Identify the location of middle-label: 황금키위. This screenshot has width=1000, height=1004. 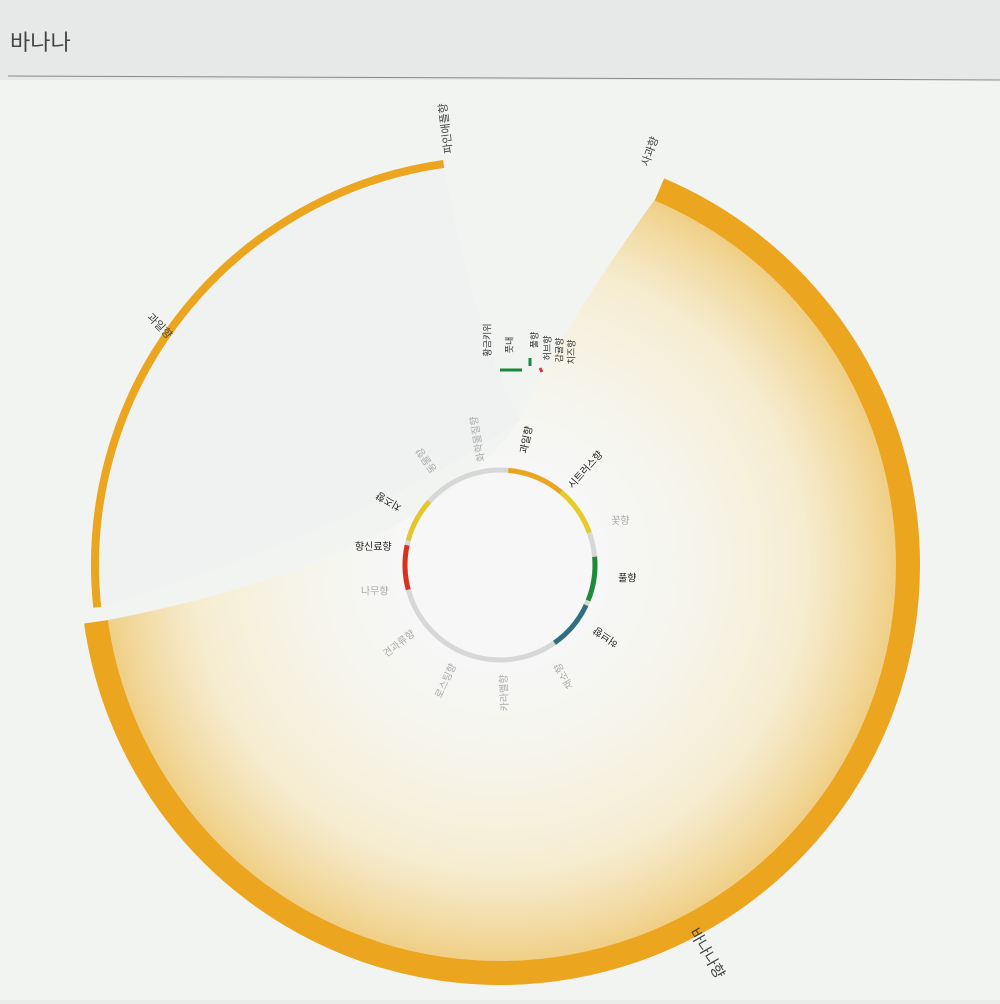
(488, 339).